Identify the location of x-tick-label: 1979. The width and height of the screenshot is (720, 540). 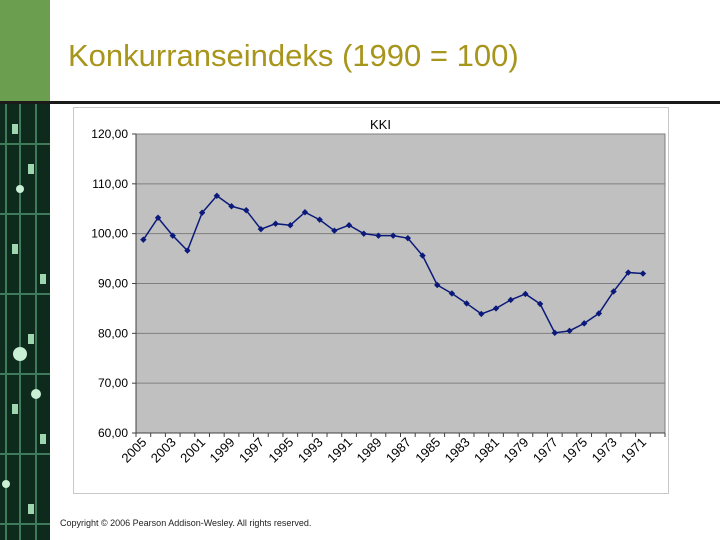
(515, 450).